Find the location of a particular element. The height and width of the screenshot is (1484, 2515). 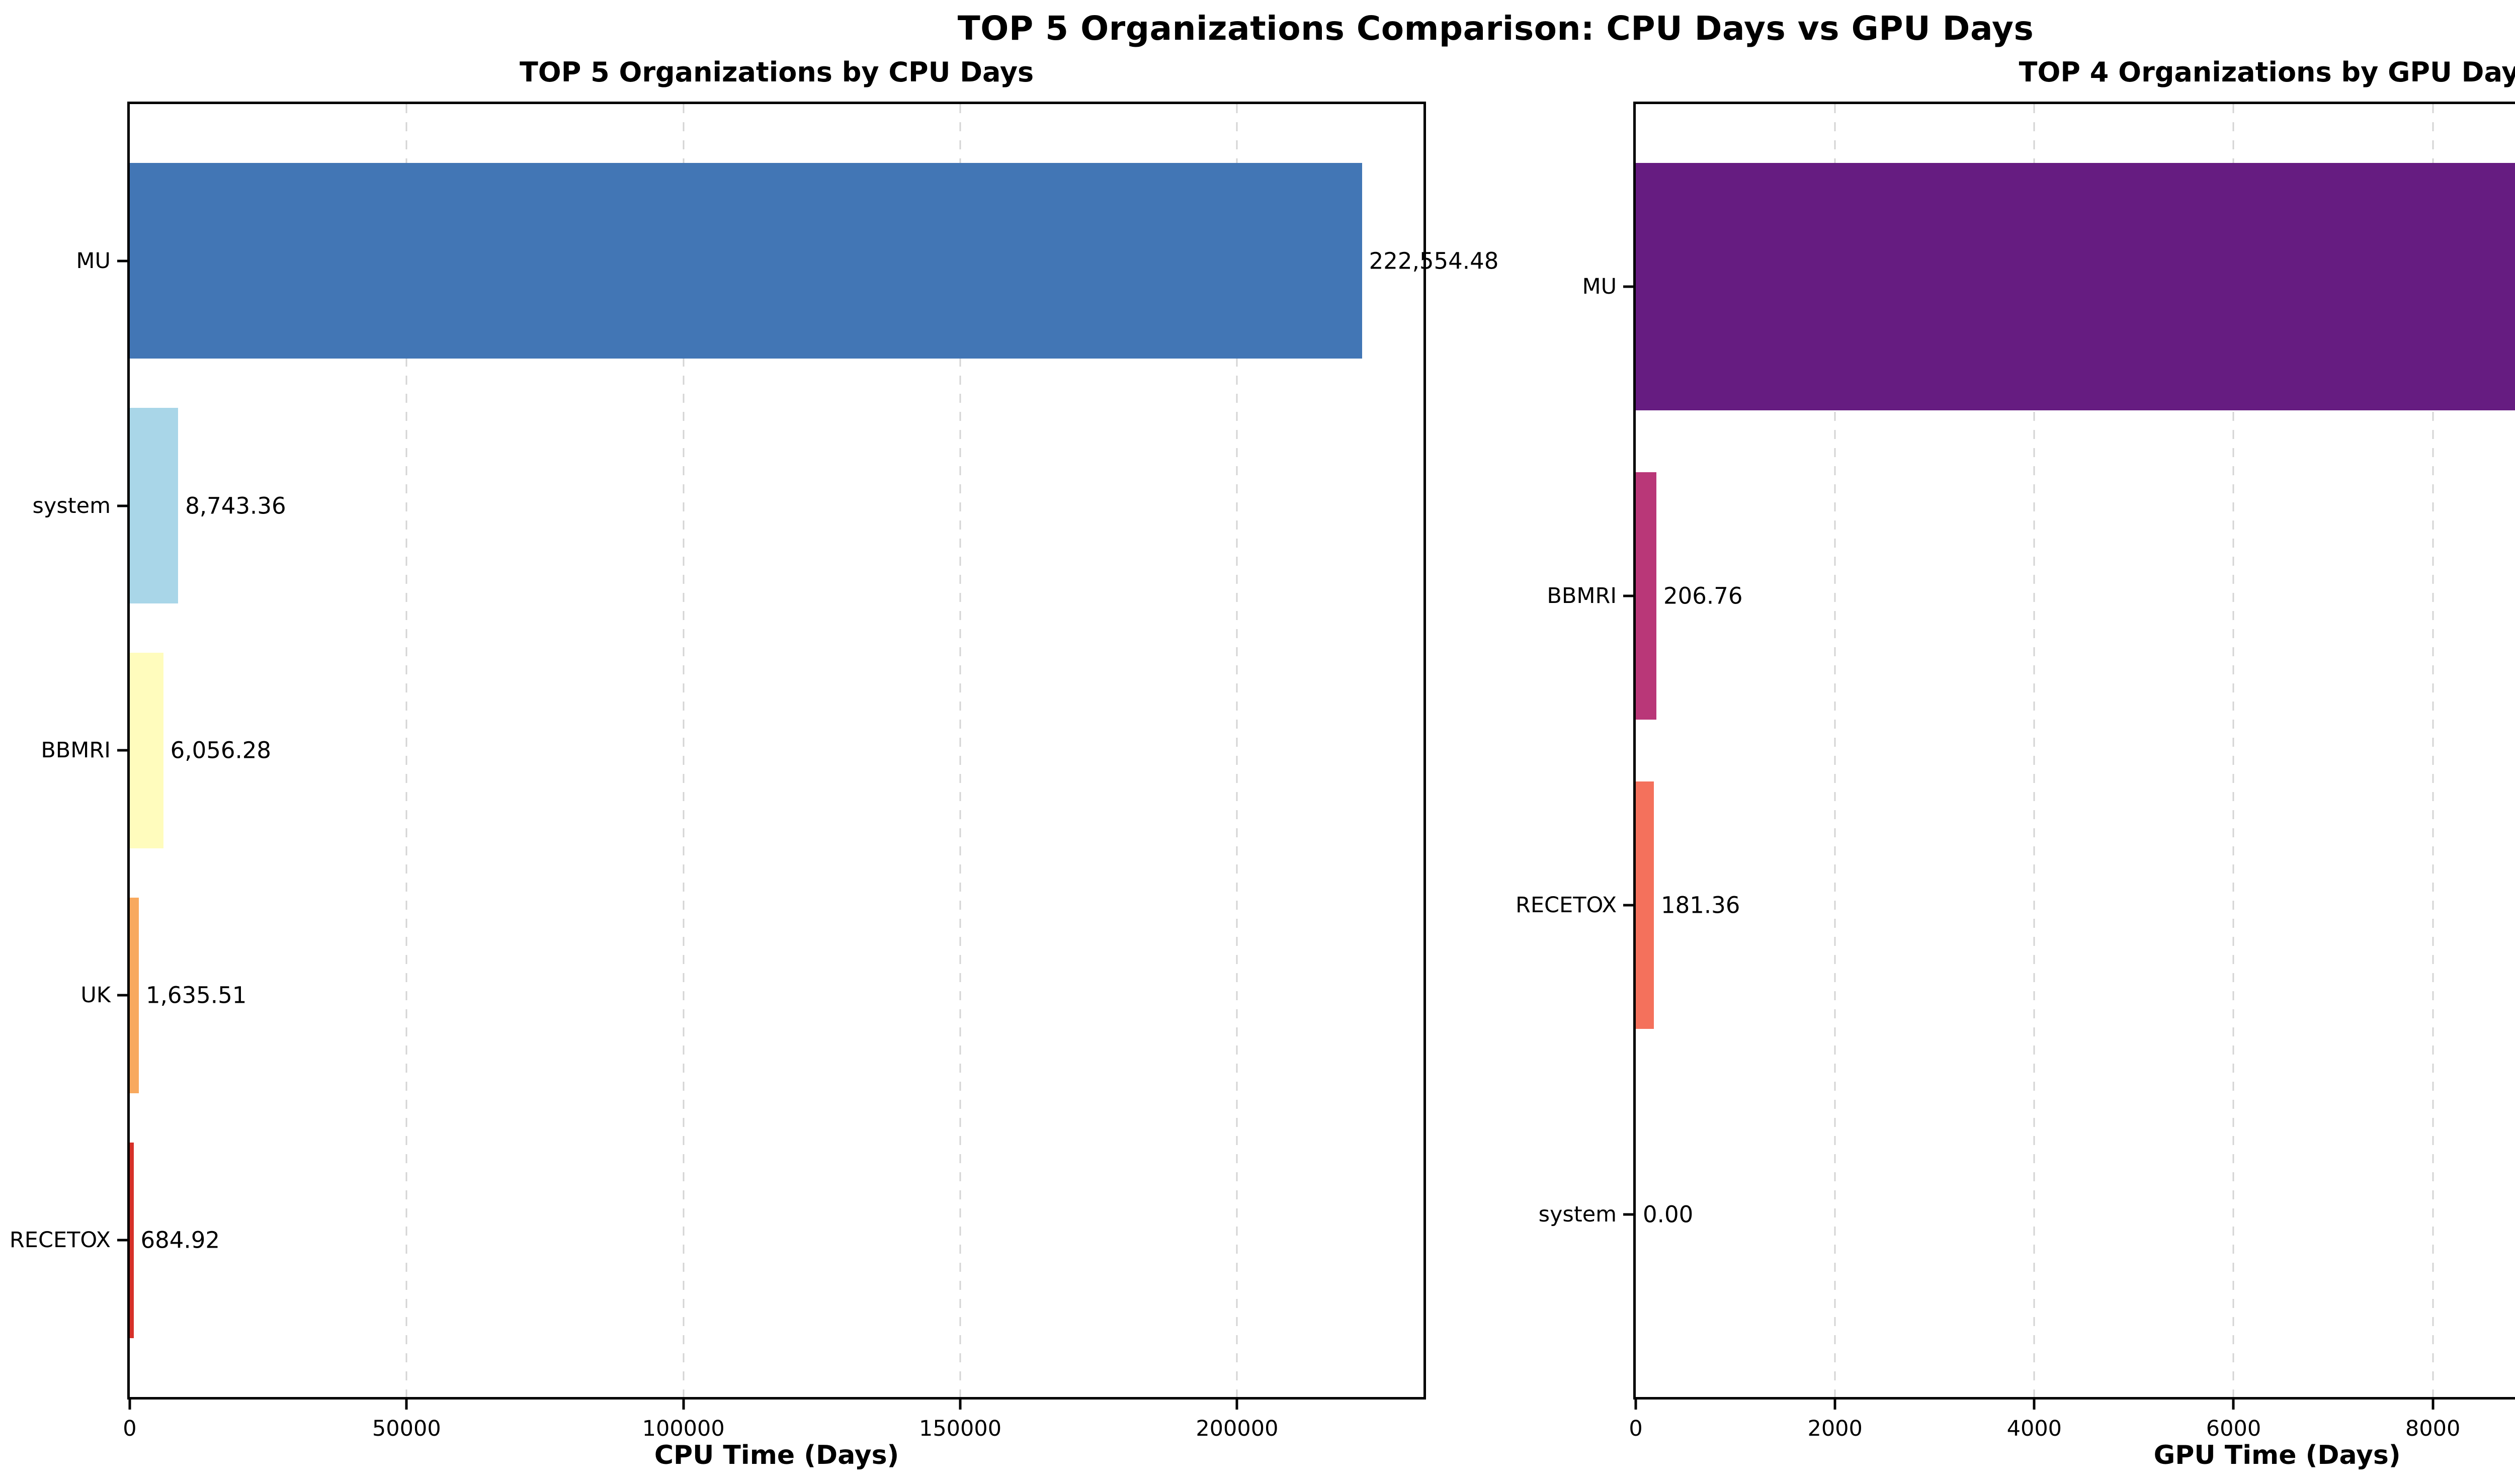

chart-title-cpu: TOP 5 Organizations by CPU Days is located at coordinates (777, 72).